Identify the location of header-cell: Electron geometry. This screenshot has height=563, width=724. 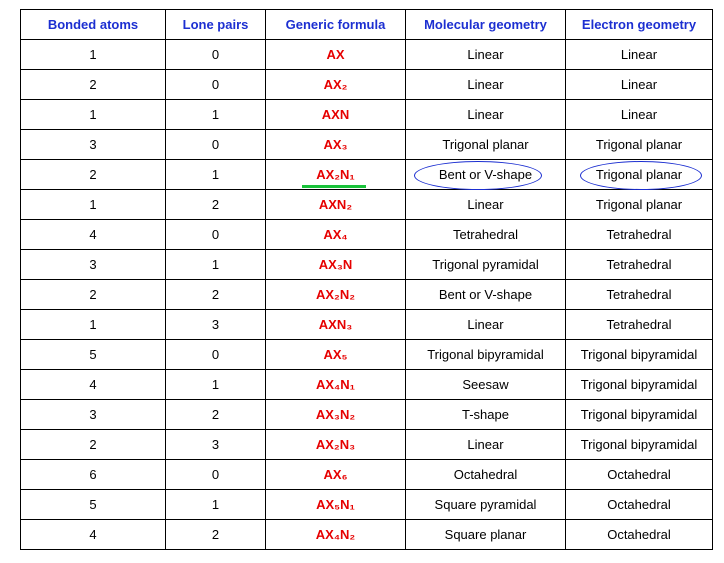
(639, 24).